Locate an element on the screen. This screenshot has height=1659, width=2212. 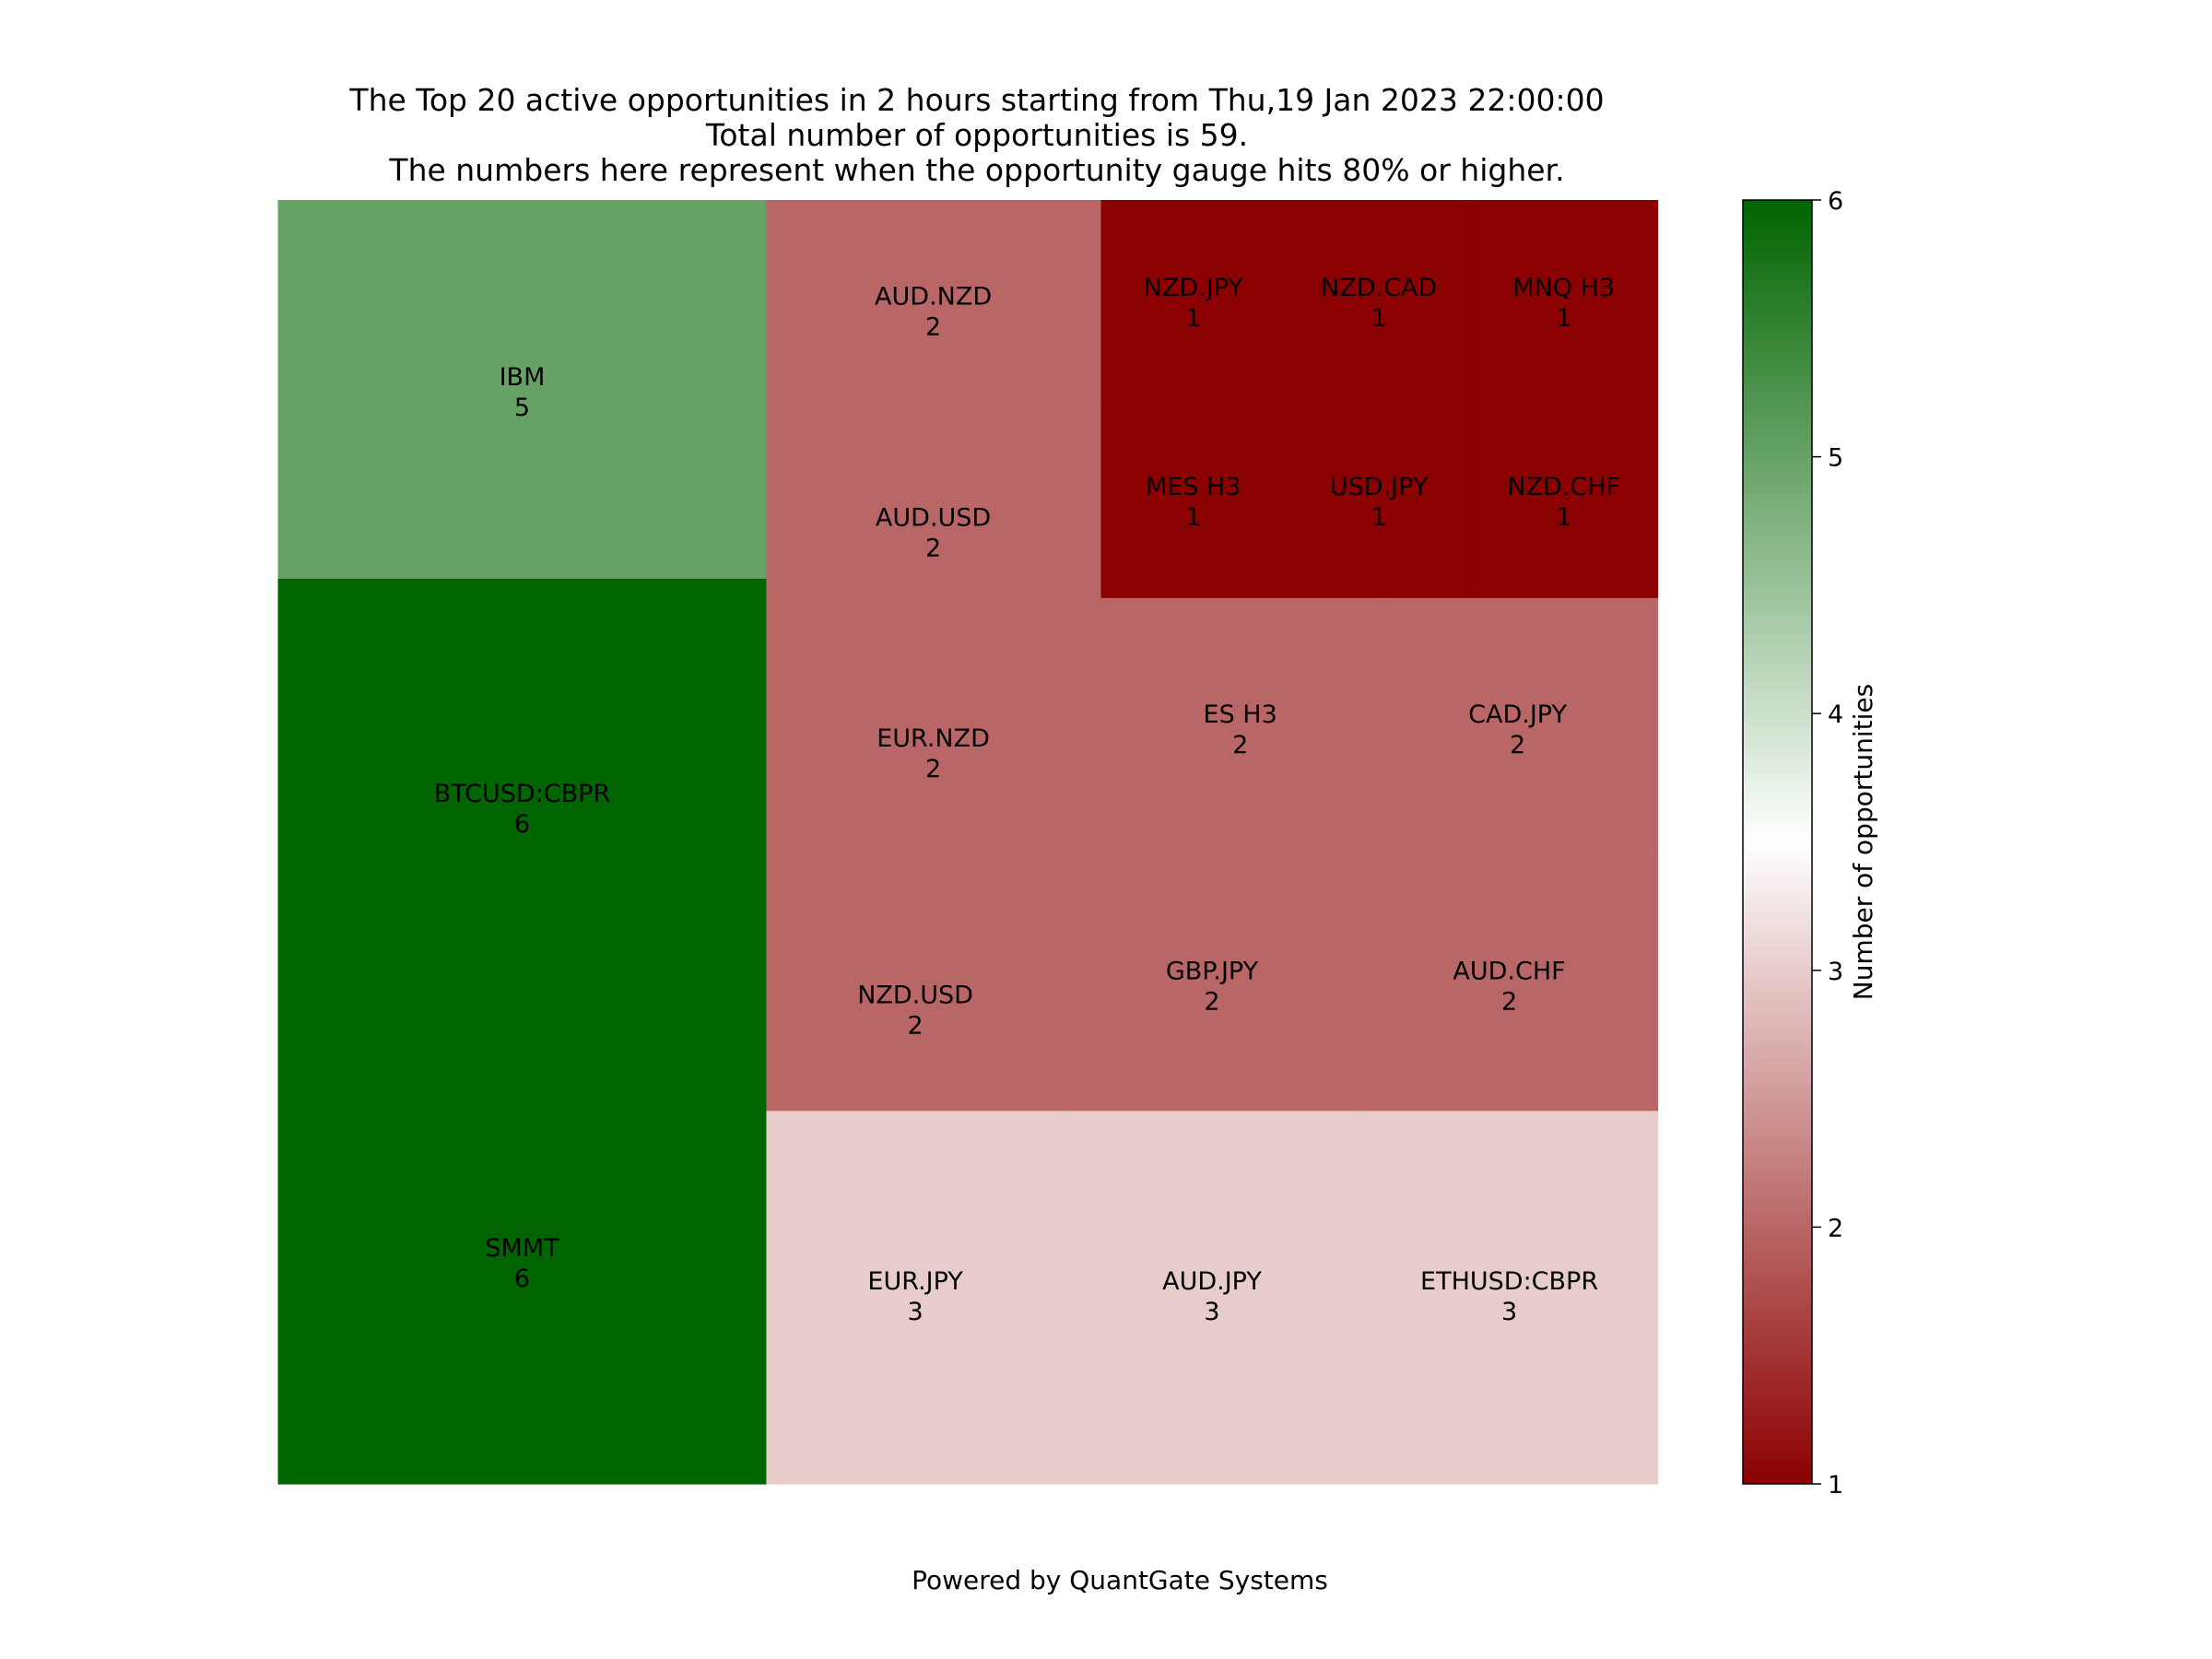
treemap-rect-aud-chf is located at coordinates (1519, 983).